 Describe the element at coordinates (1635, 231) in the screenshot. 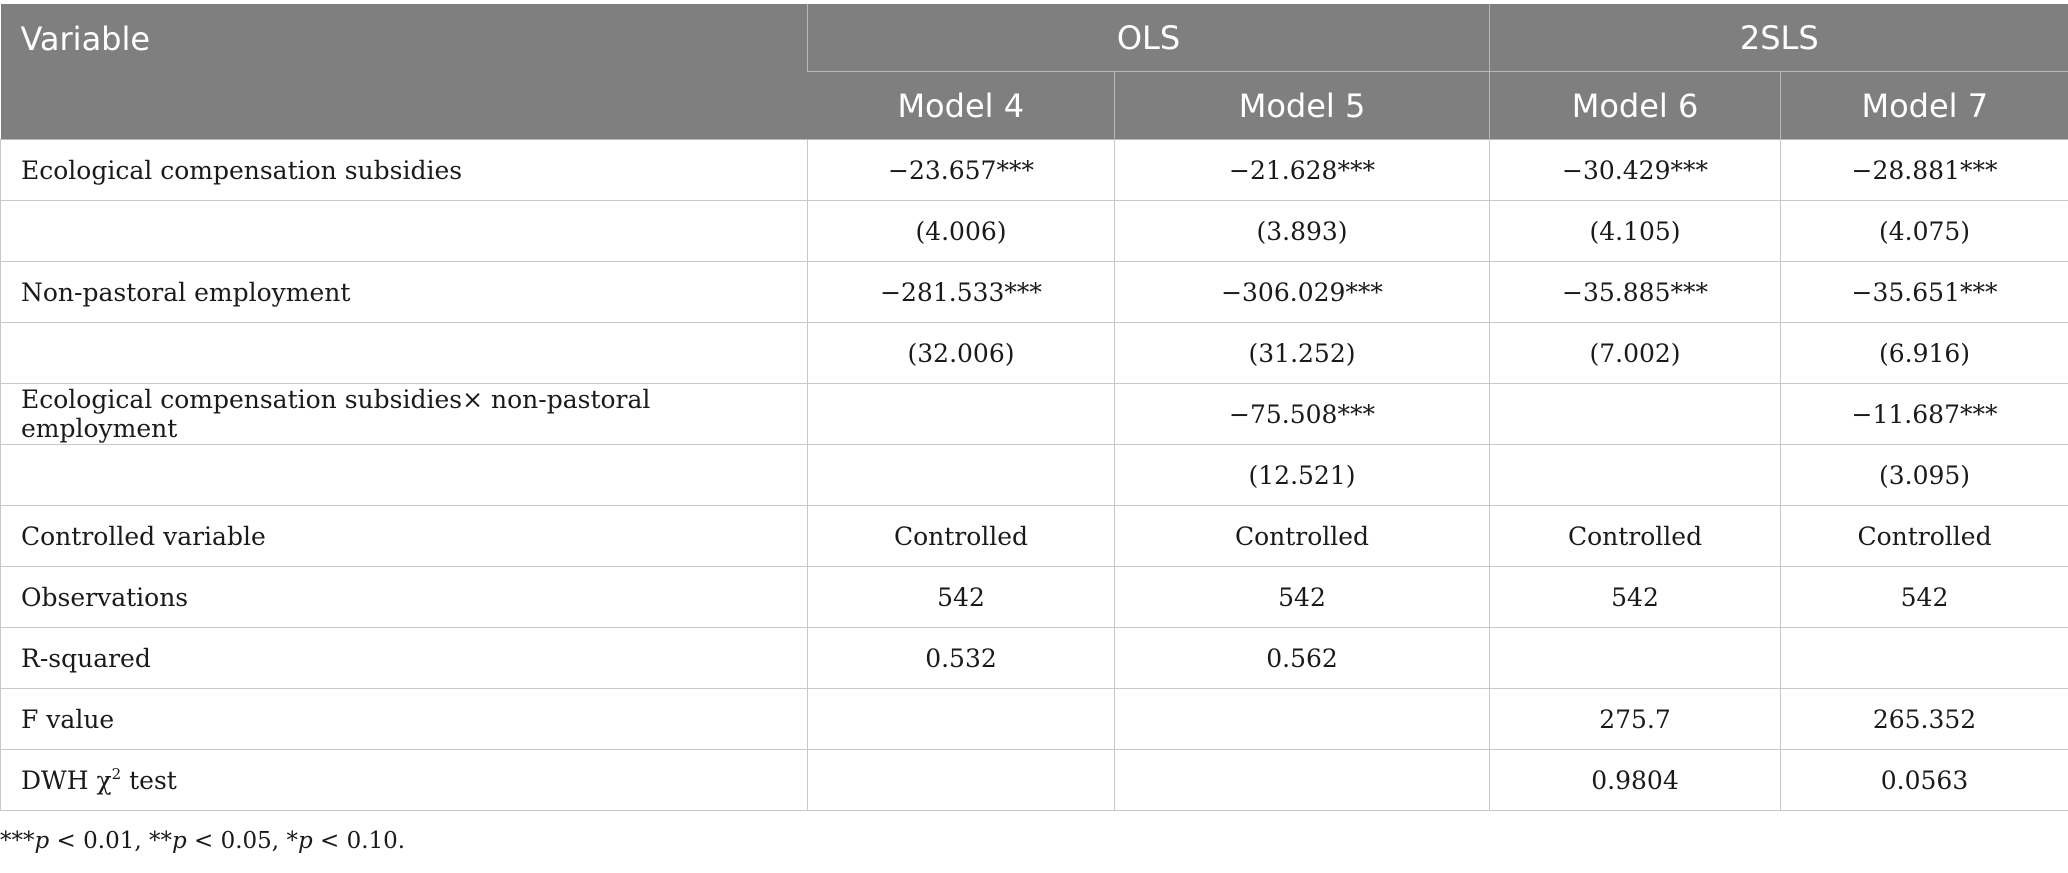

I see `table-cell: (4.105)` at that location.